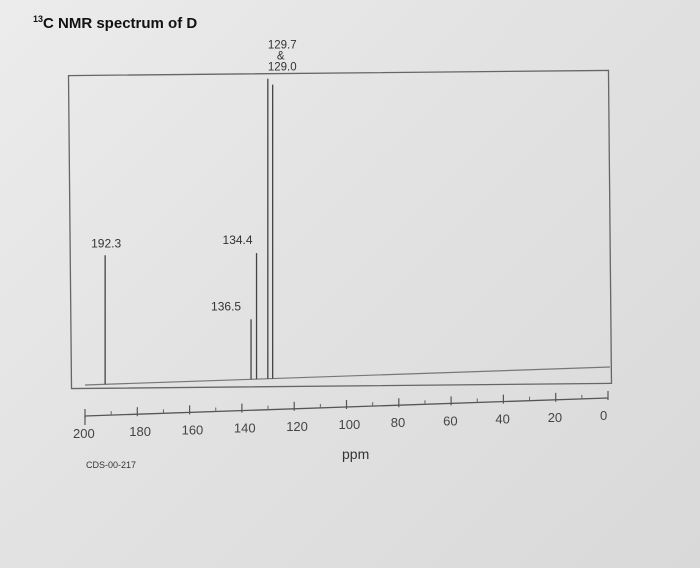 This screenshot has width=700, height=568. I want to click on peak-label: 136.5, so click(226, 306).